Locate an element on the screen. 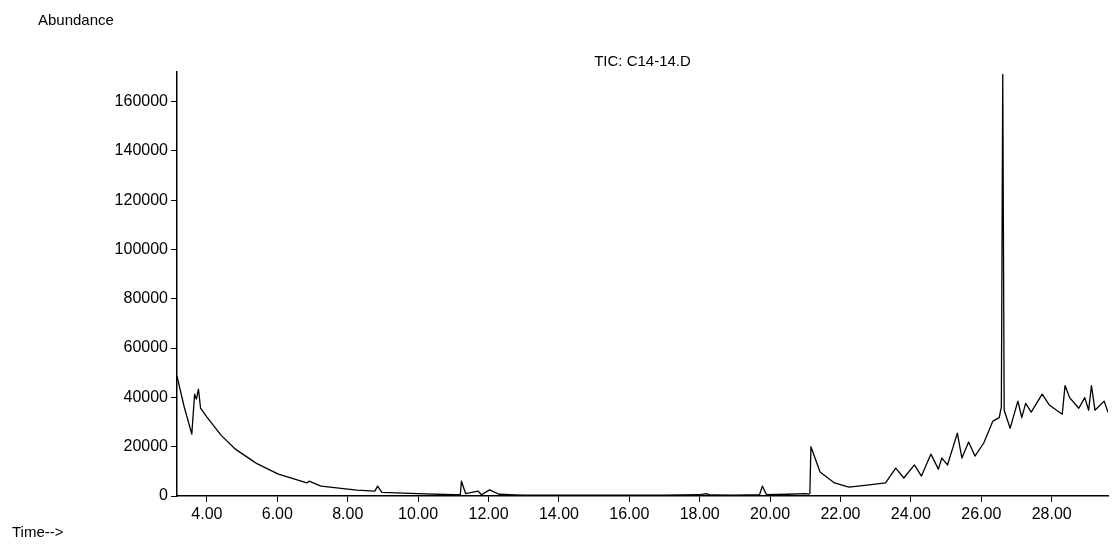 The width and height of the screenshot is (1112, 544). x-tick-label: 4.00 is located at coordinates (207, 514).